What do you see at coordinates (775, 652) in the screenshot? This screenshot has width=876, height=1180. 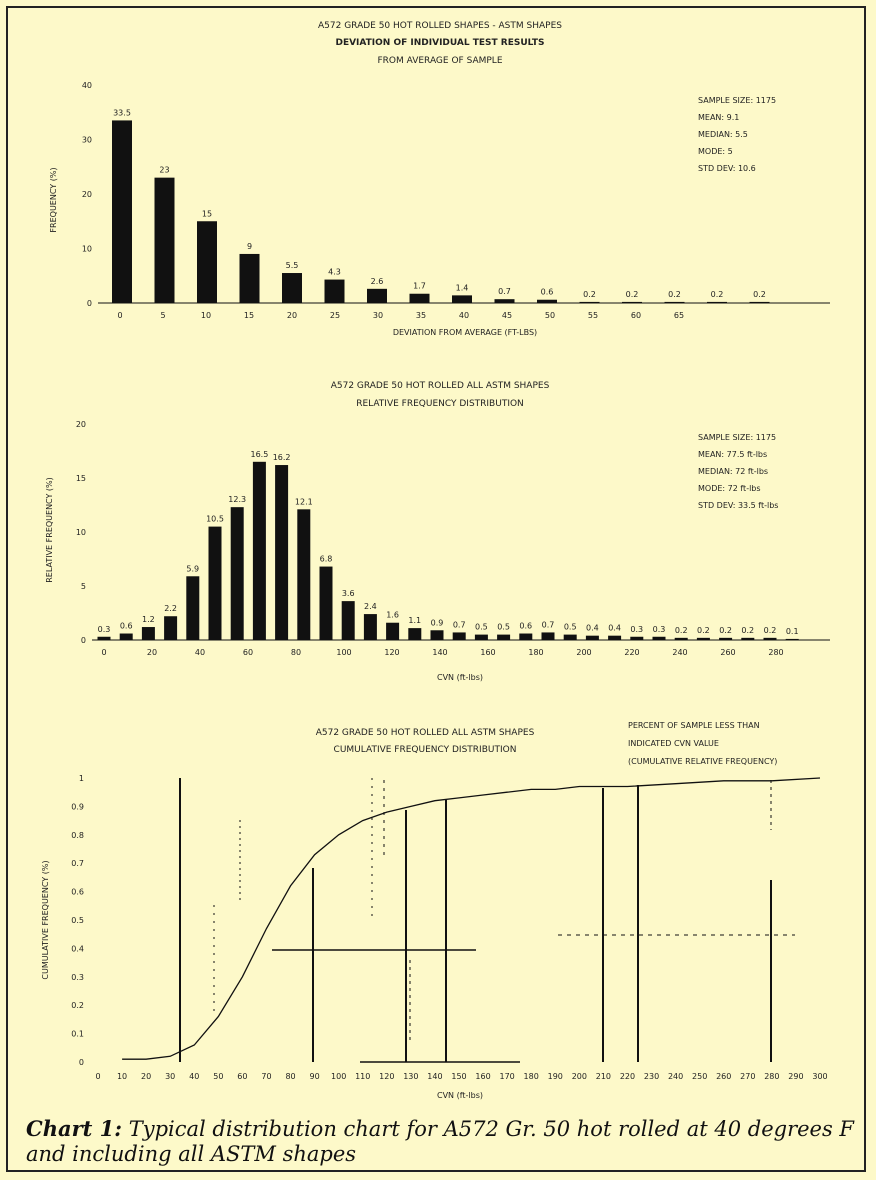 I see `x-tick-label: 280` at bounding box center [775, 652].